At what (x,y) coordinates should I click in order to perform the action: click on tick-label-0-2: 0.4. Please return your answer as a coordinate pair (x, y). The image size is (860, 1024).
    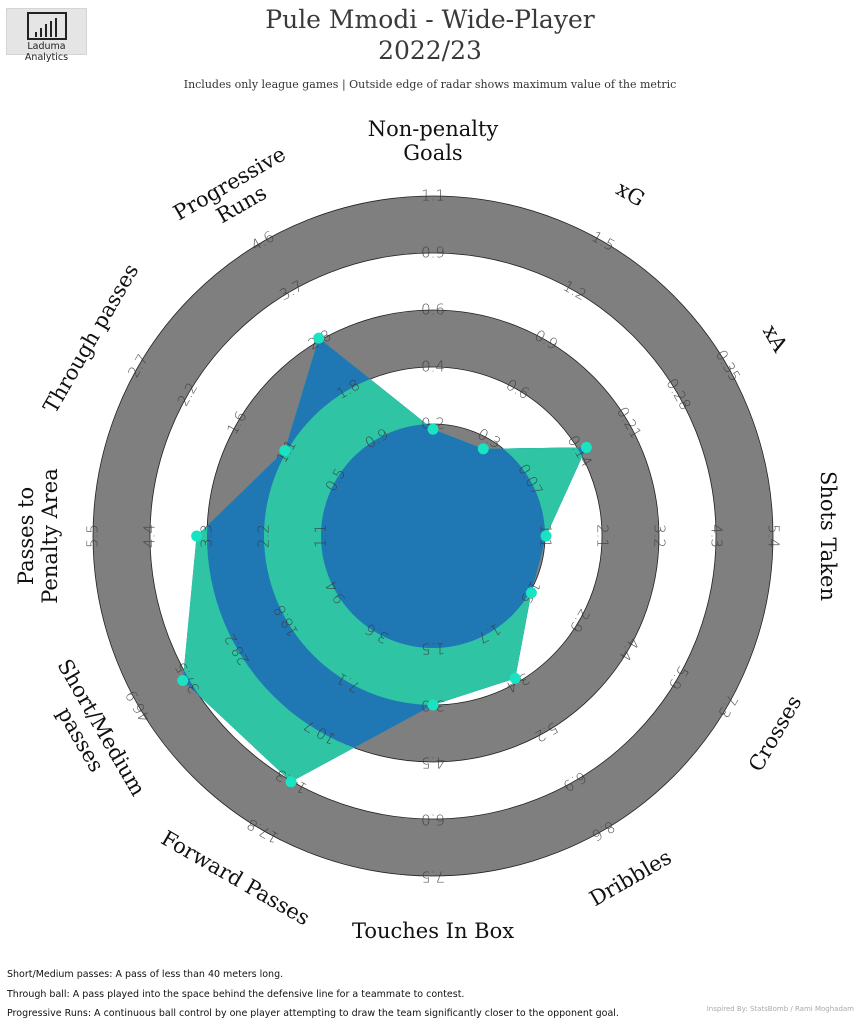
    Looking at the image, I should click on (433, 367).